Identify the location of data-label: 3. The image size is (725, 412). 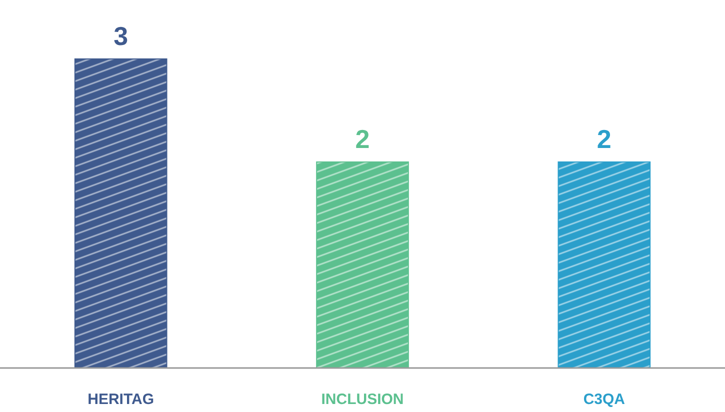
(121, 35).